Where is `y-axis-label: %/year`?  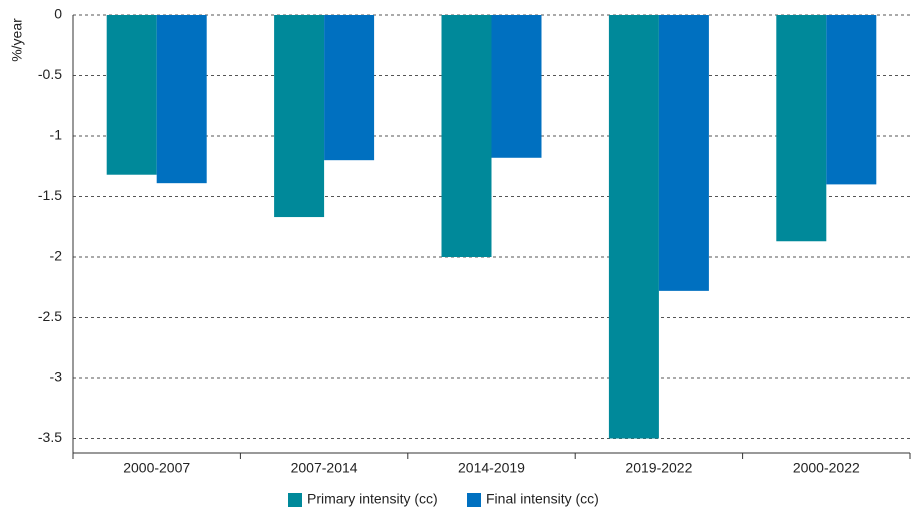 y-axis-label: %/year is located at coordinates (17, 40).